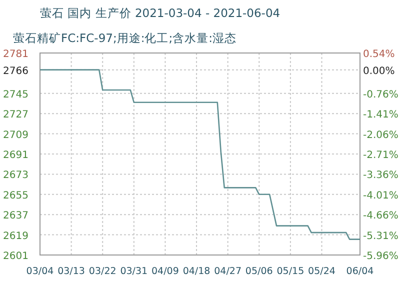  I want to click on x-tick-label: 03/04, so click(40, 271).